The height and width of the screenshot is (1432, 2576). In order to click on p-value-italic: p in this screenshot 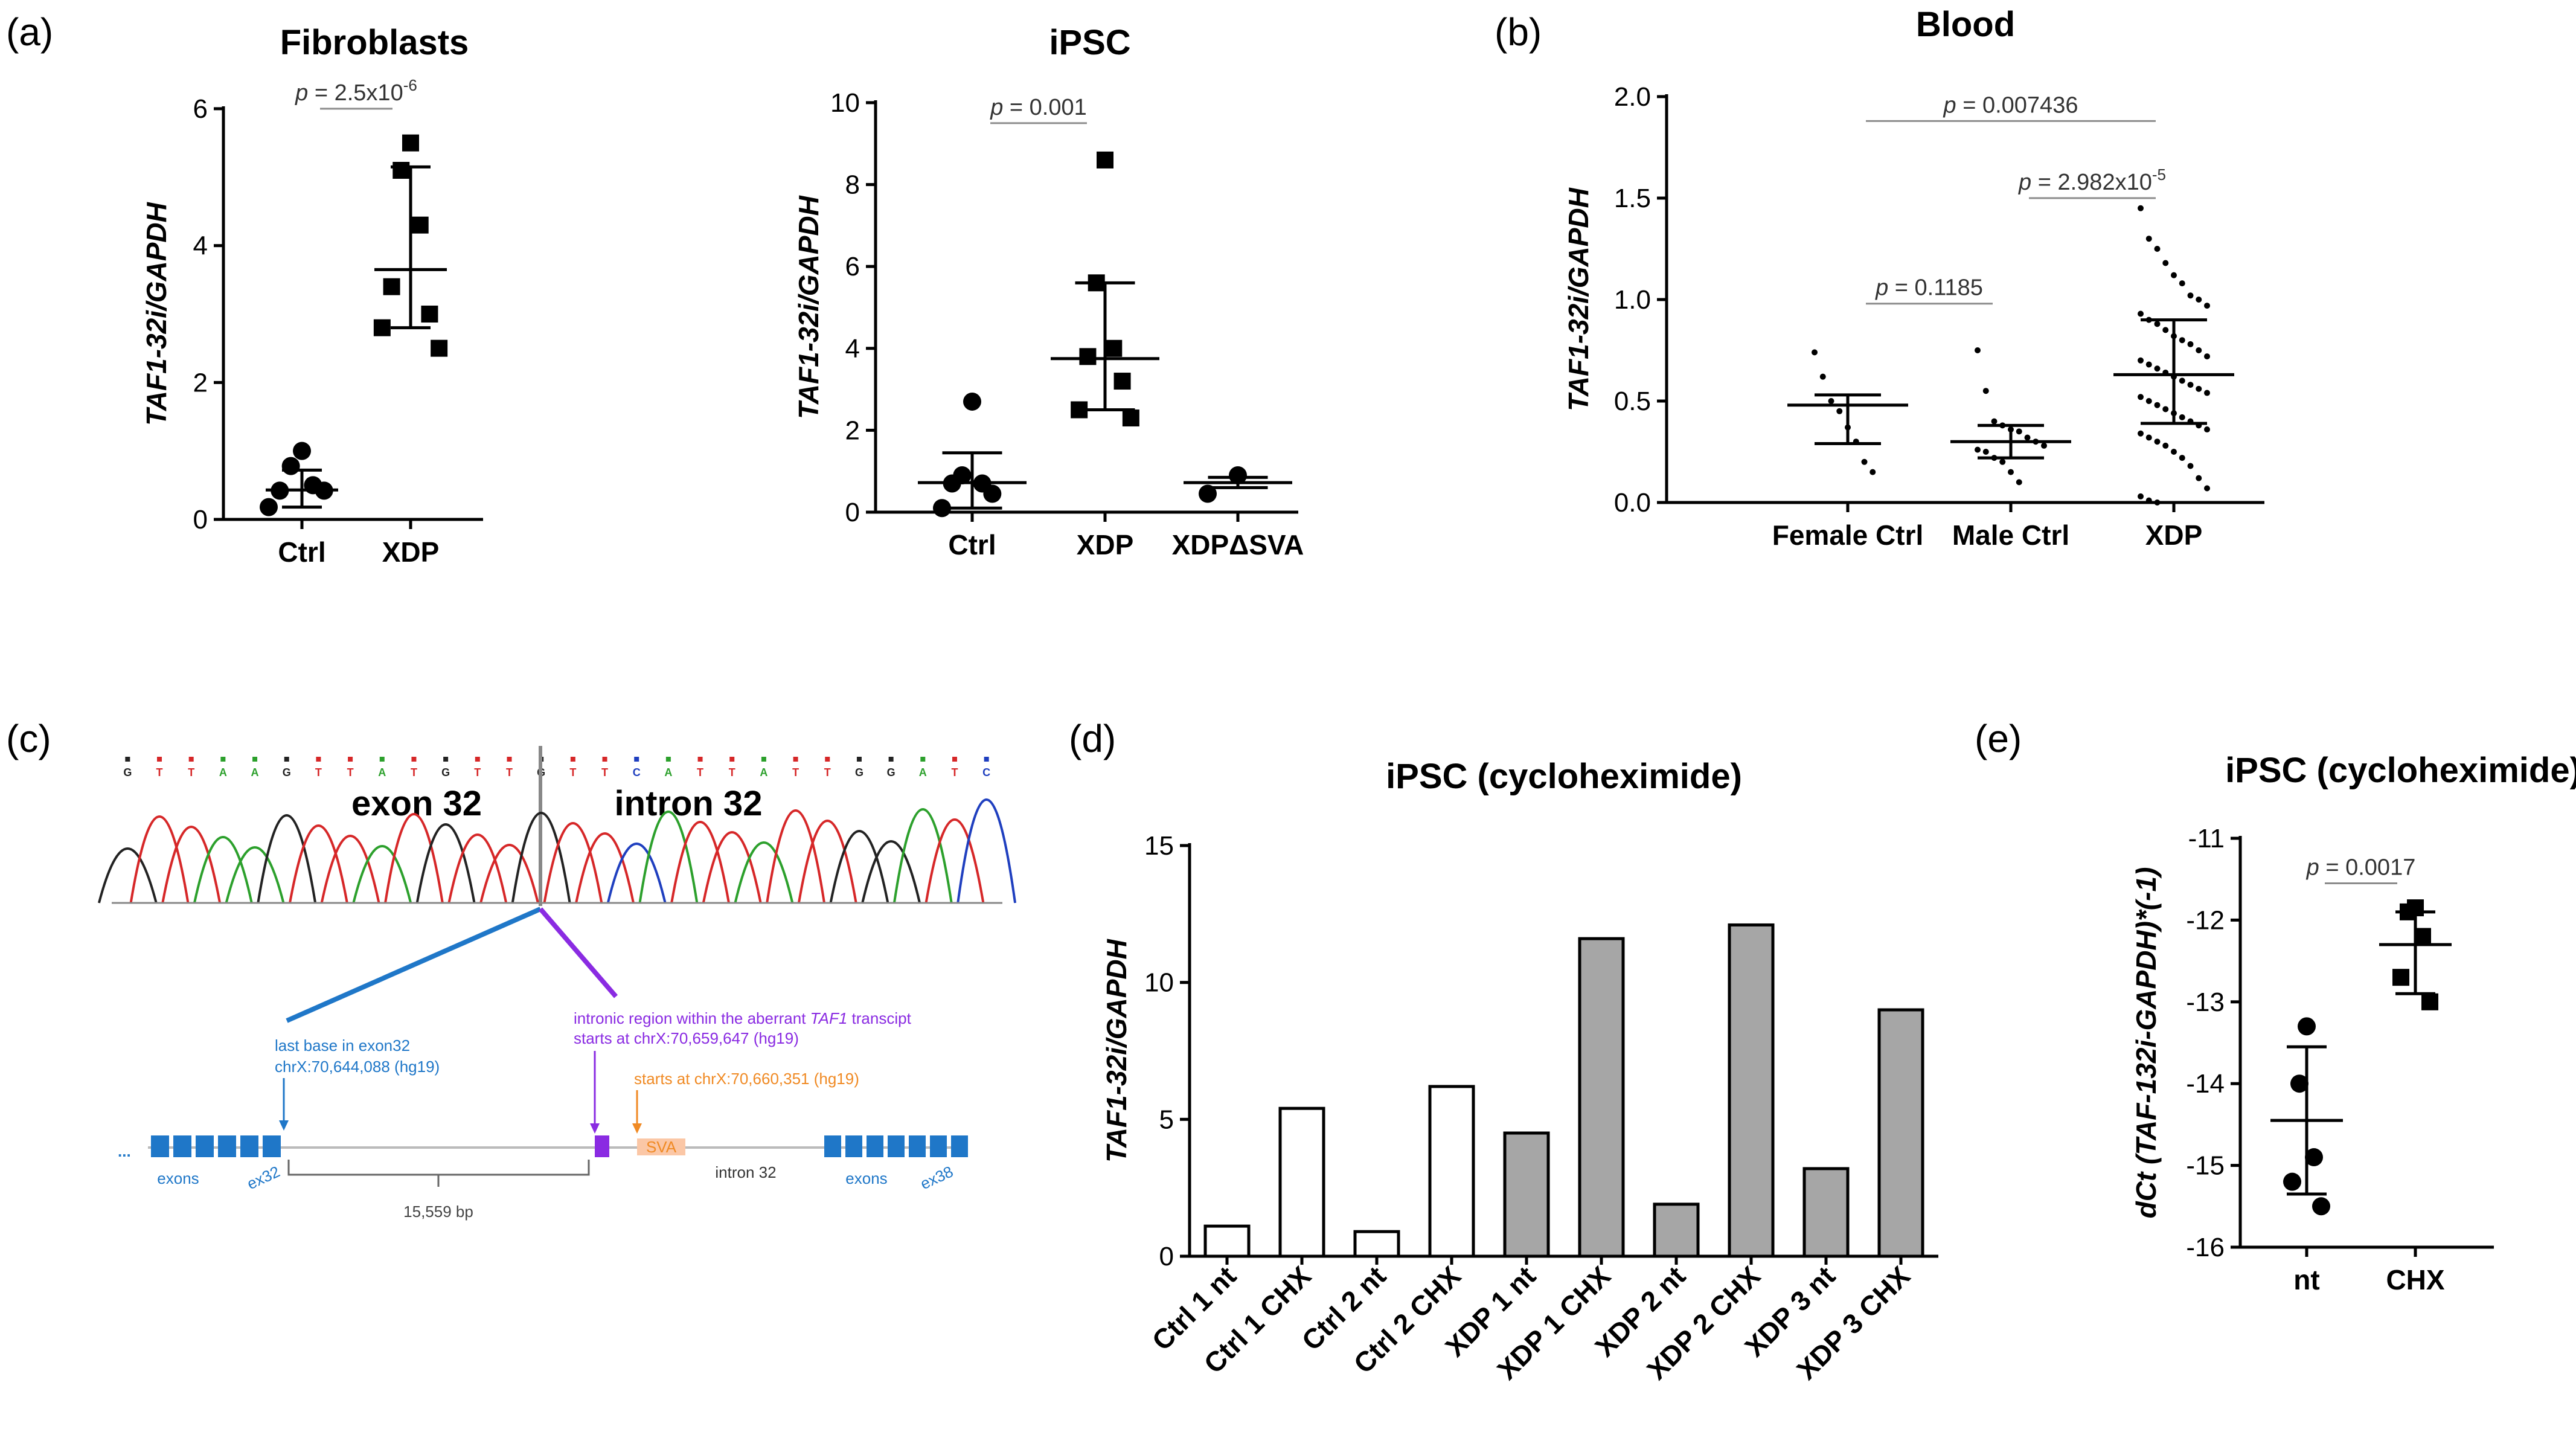, I will do `click(301, 93)`.